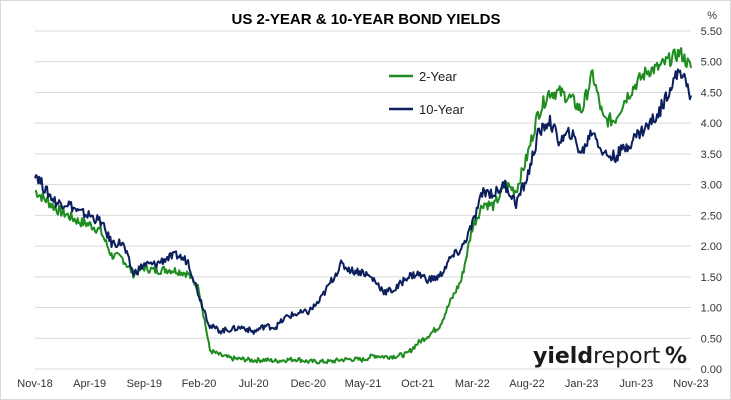 This screenshot has width=731, height=400. I want to click on x-tick-label: Oct-21, so click(417, 384).